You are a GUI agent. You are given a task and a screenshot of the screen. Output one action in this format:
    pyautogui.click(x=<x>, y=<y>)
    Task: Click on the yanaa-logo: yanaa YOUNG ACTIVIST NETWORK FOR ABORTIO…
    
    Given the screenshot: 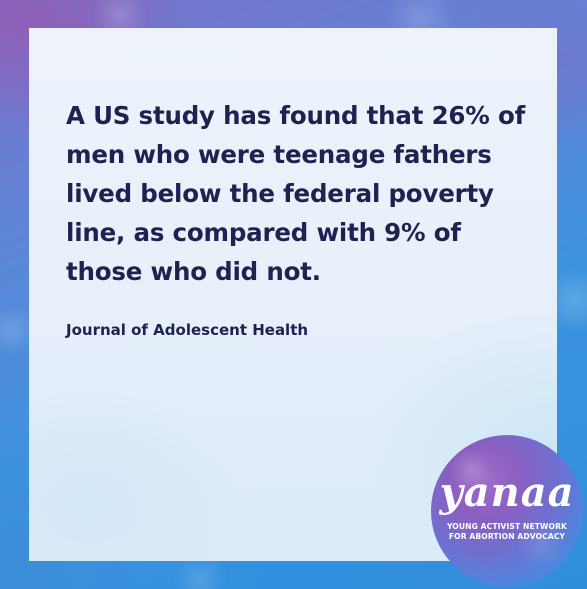 What is the action you would take?
    pyautogui.click(x=507, y=511)
    